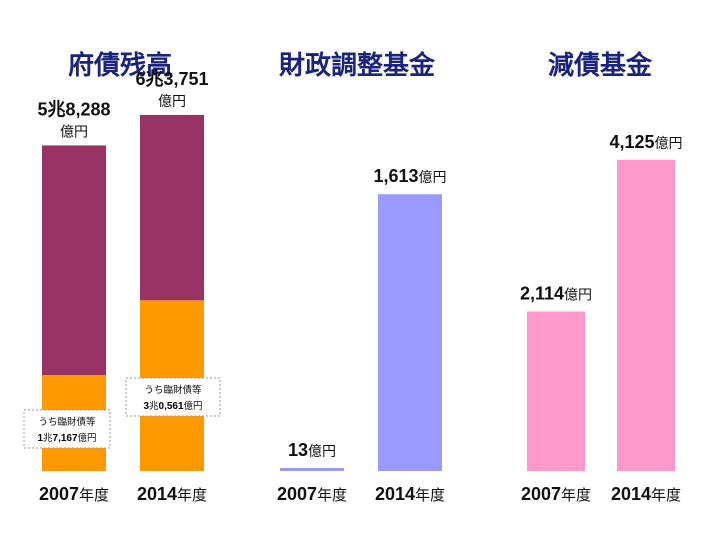  I want to click on value-label-3-2-part-1: 億円, so click(669, 144).